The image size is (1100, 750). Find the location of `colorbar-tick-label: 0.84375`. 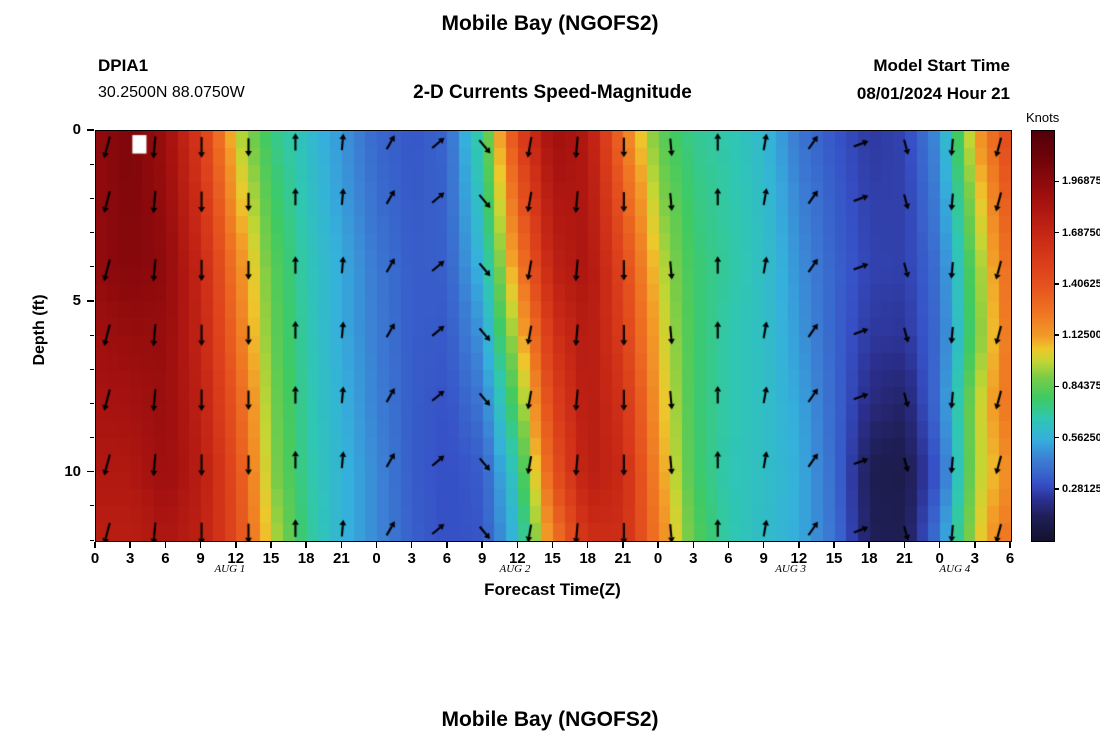

colorbar-tick-label: 0.84375 is located at coordinates (1081, 386).